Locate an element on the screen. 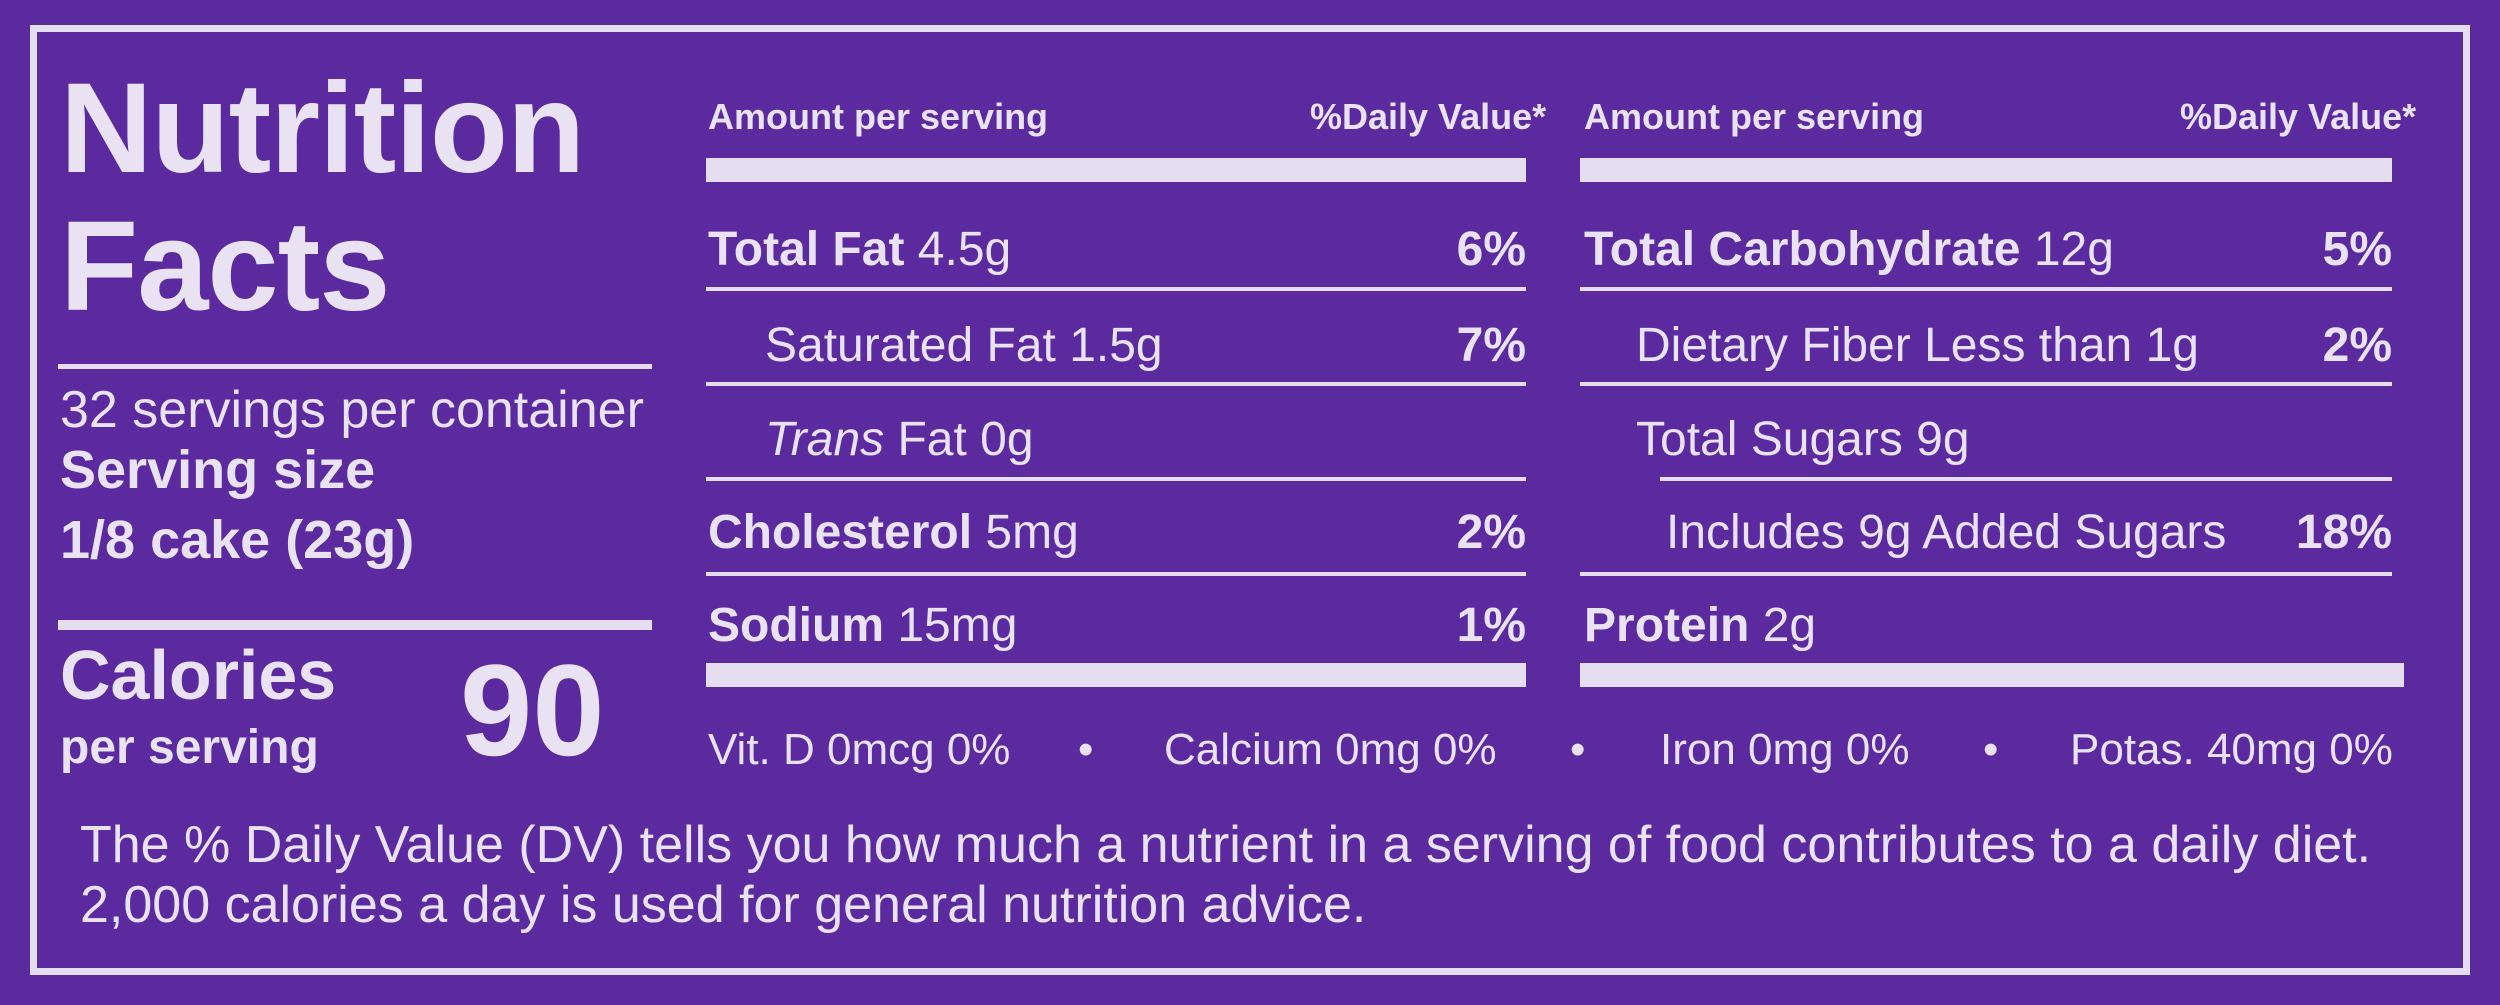 This screenshot has width=2500, height=1005. serving-size-value: 1/8 cake (23g) is located at coordinates (237, 540).